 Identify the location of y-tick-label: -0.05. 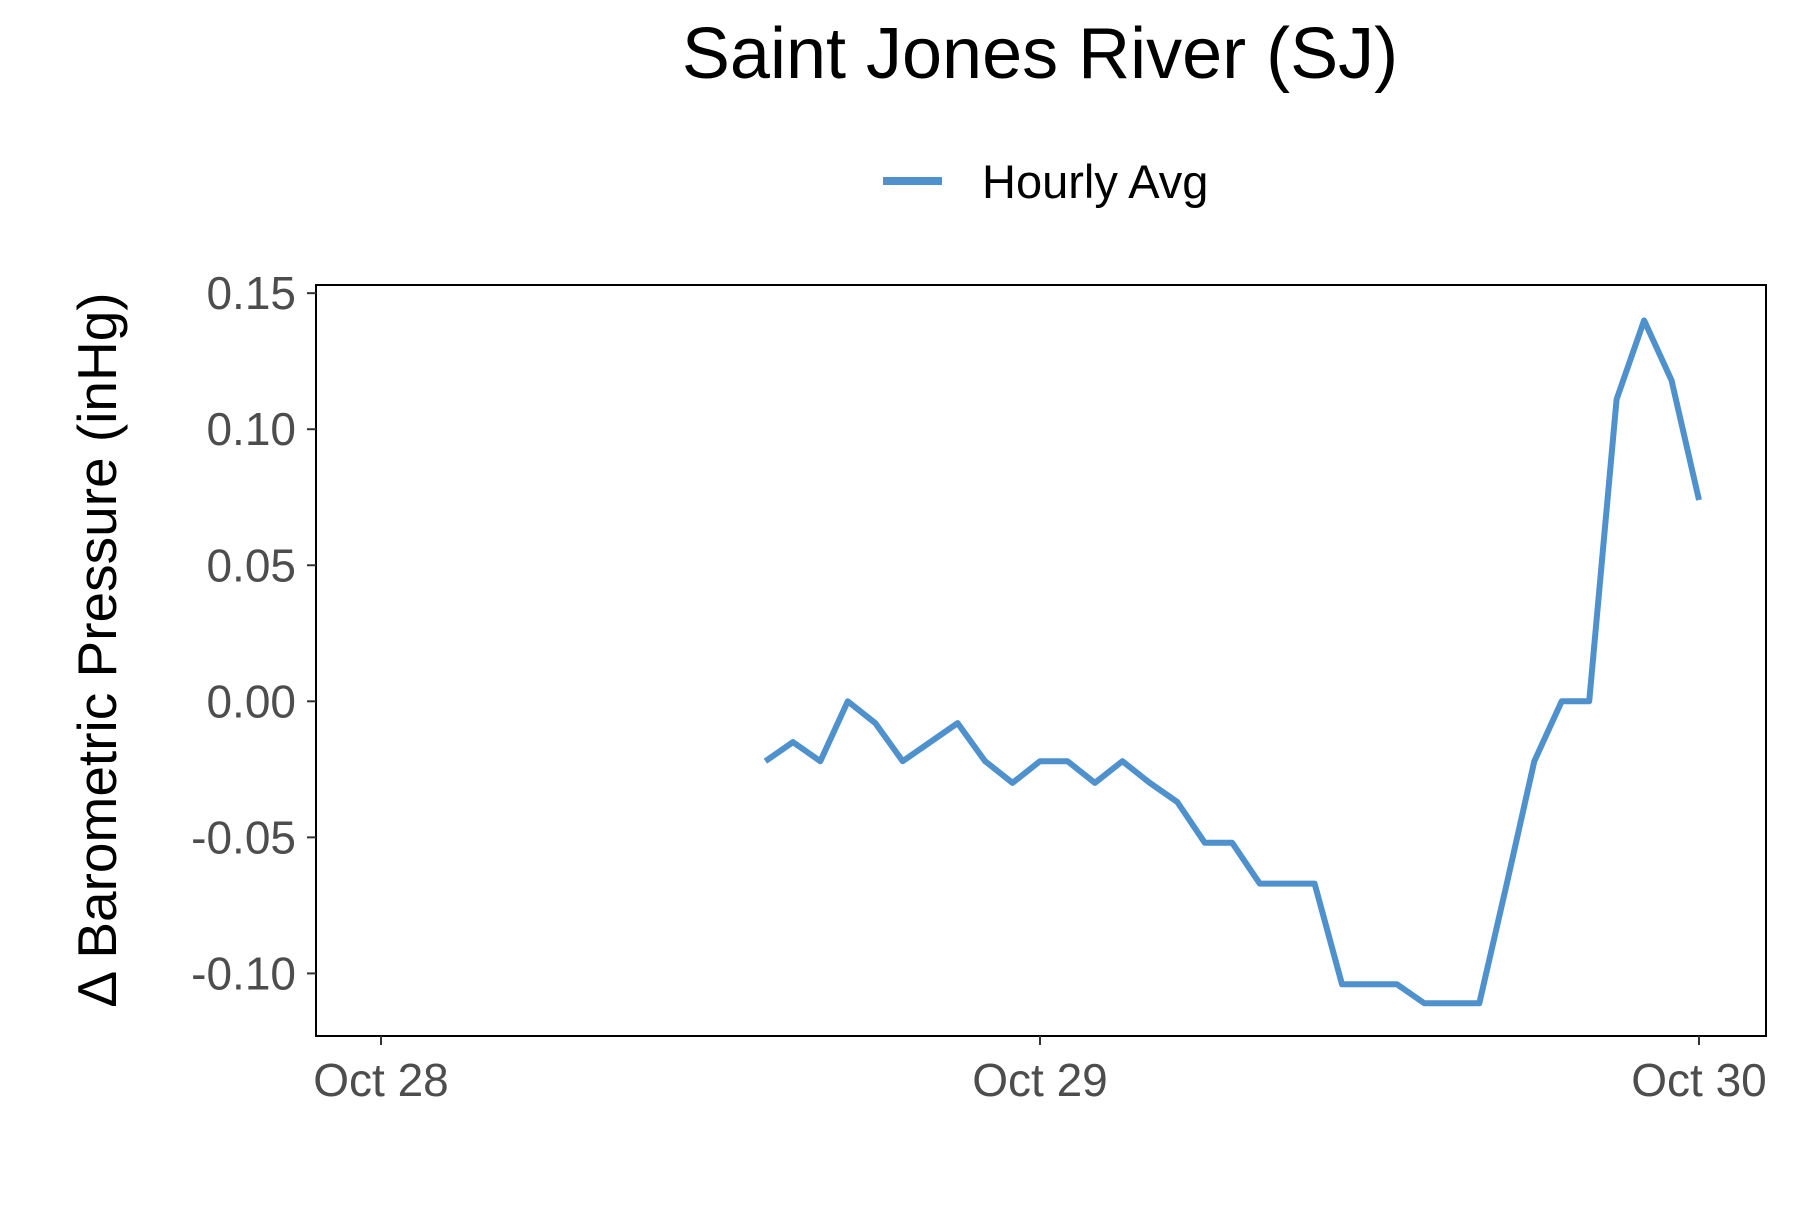
(243, 837).